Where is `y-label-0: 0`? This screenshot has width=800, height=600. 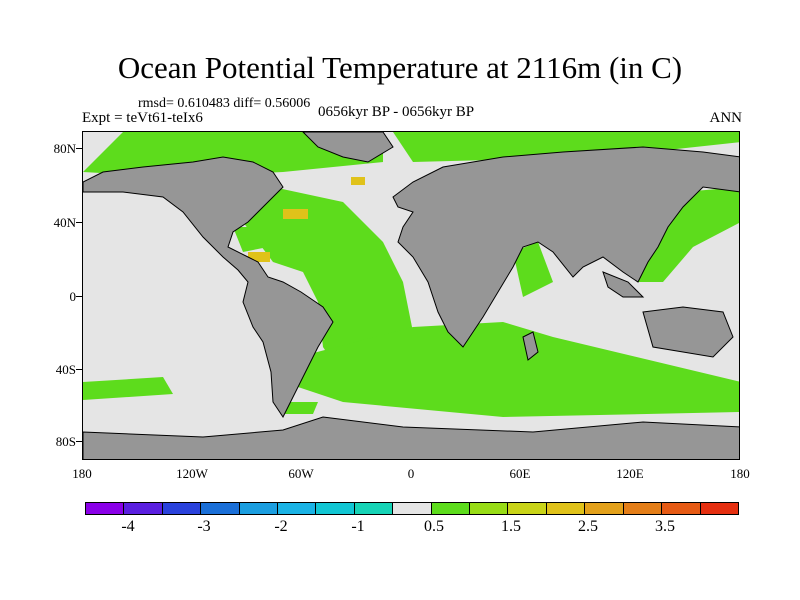 y-label-0: 0 is located at coordinates (73, 296).